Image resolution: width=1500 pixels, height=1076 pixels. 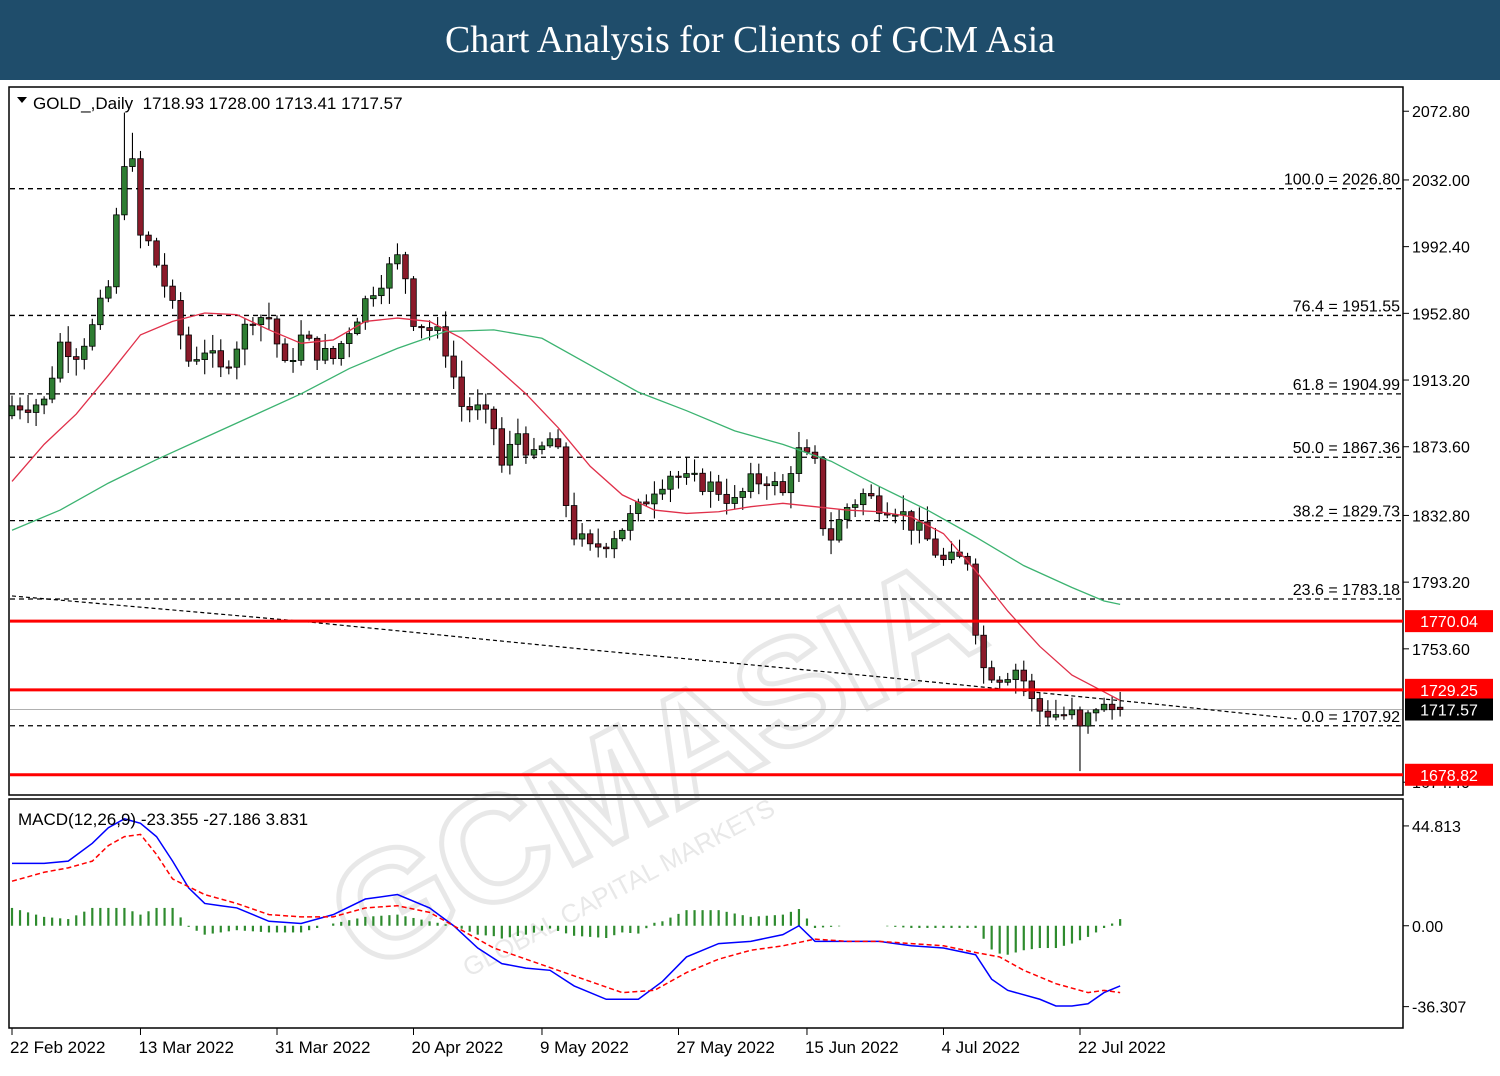 I want to click on current-price-tag-label: 1717.57, so click(x=1449, y=711).